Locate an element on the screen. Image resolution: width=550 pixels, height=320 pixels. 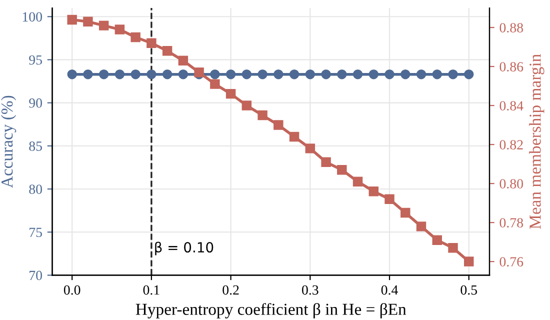
x-tick-label: 0.0 is located at coordinates (72, 290).